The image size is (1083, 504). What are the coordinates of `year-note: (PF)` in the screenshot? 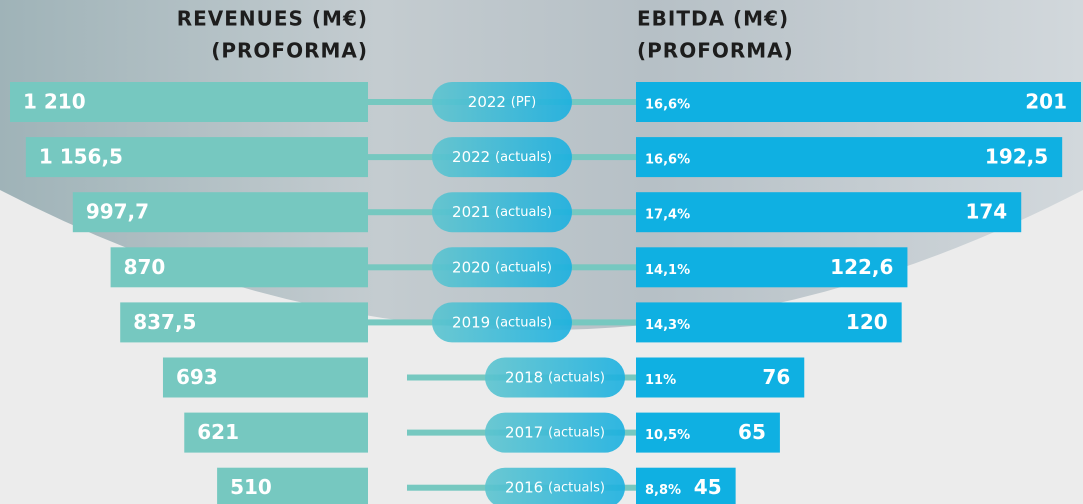 It's located at (523, 102).